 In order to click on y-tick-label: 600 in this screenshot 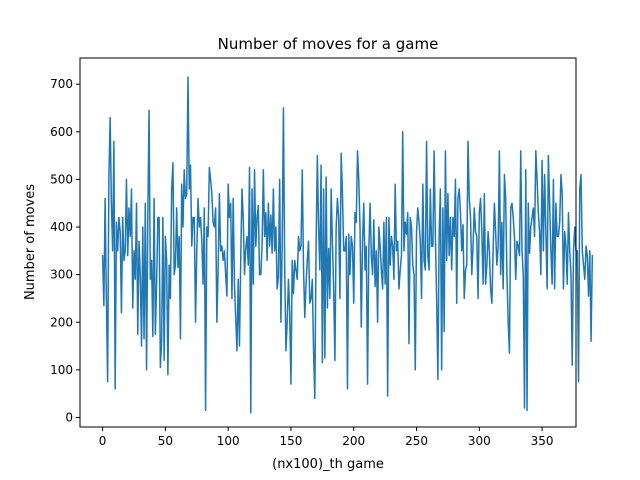, I will do `click(61, 132)`.